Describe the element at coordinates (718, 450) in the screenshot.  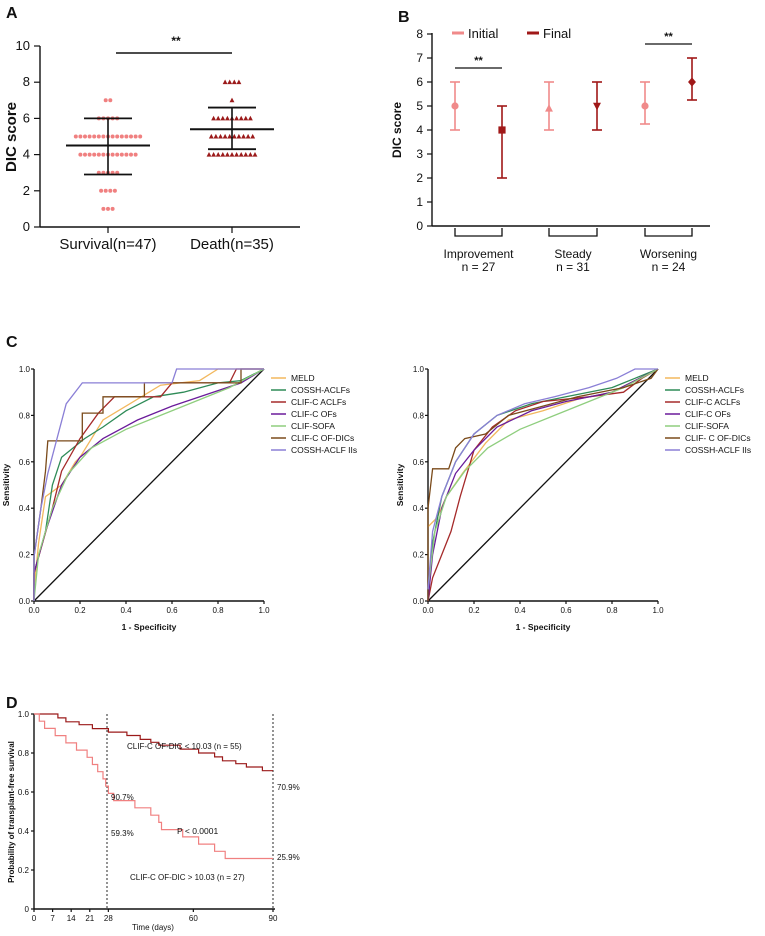
I see `cr-legend-label: COSSH-ACLF IIs` at that location.